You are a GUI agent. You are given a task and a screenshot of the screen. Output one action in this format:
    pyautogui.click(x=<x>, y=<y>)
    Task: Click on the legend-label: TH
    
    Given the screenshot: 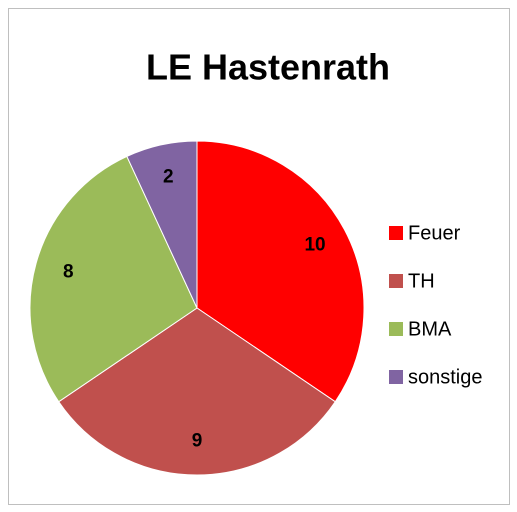 What is the action you would take?
    pyautogui.click(x=421, y=281)
    